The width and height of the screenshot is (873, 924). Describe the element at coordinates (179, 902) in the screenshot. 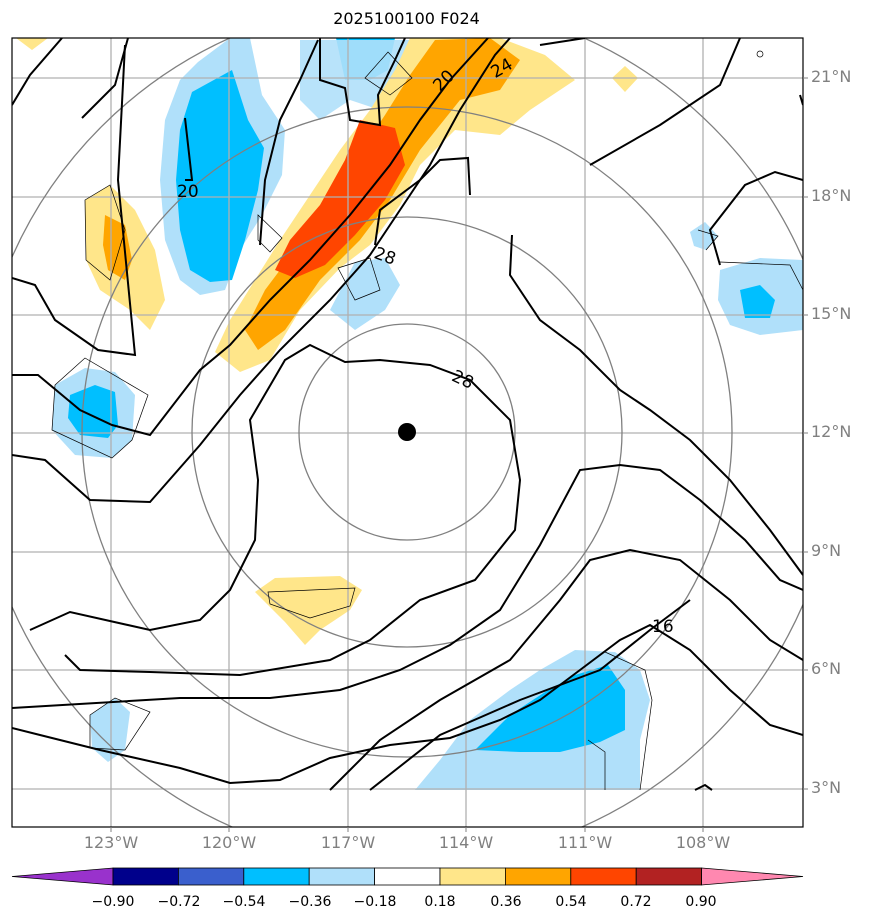

I see `colorbar-tick-label: −0.72` at that location.